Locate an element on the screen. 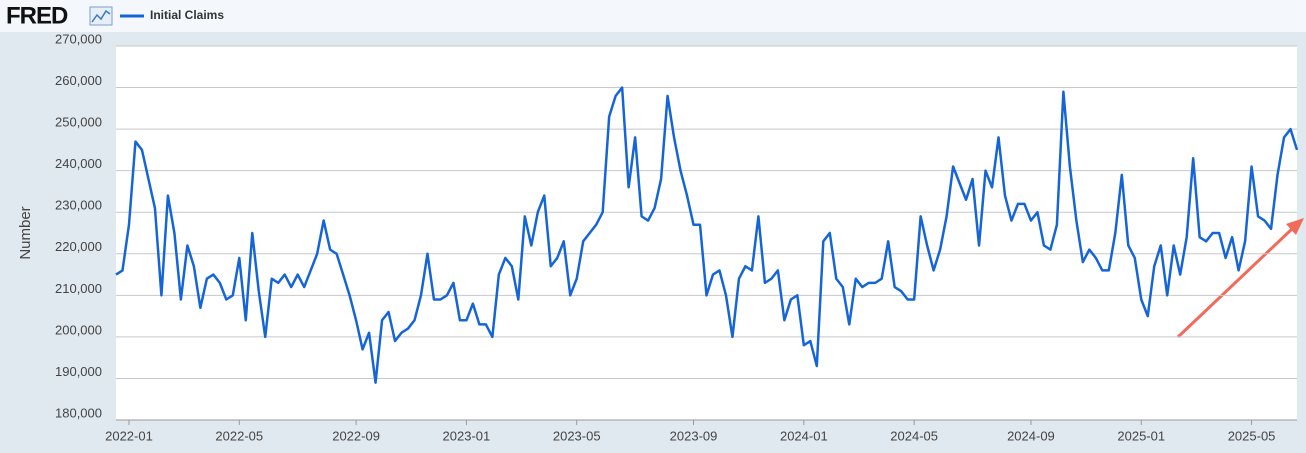 The width and height of the screenshot is (1306, 453). y-tick-label: 270,000 is located at coordinates (78, 38).